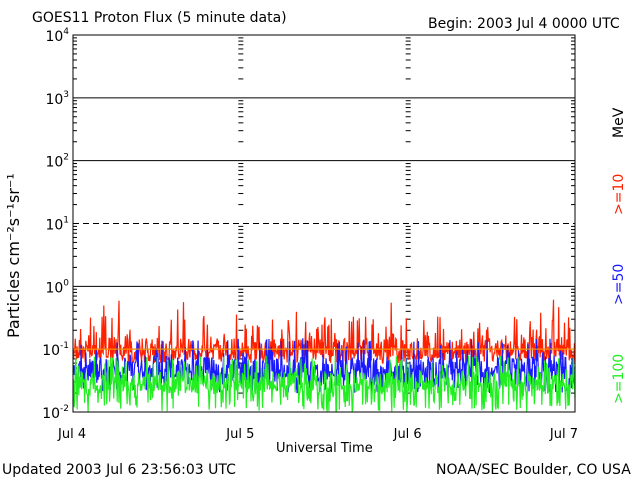  What do you see at coordinates (324, 331) in the screenshot?
I see `series-line-ge10` at bounding box center [324, 331].